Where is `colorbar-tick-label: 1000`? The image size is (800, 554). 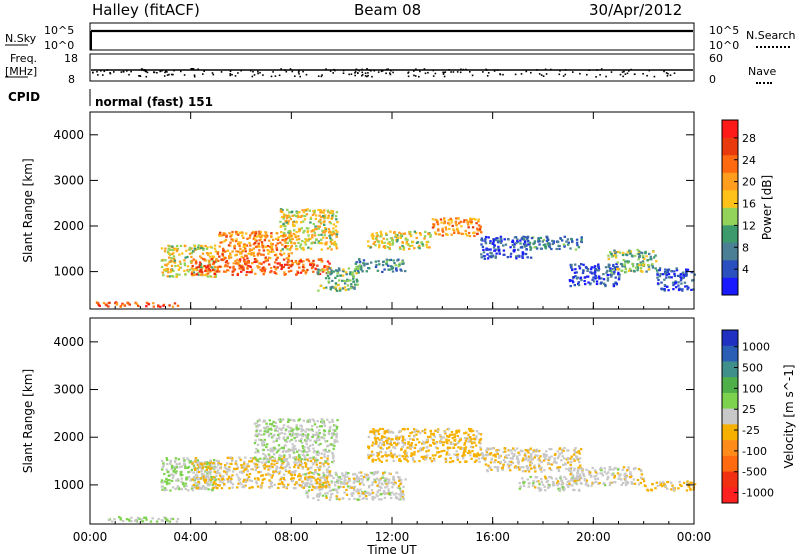 colorbar-tick-label: 1000 is located at coordinates (756, 347).